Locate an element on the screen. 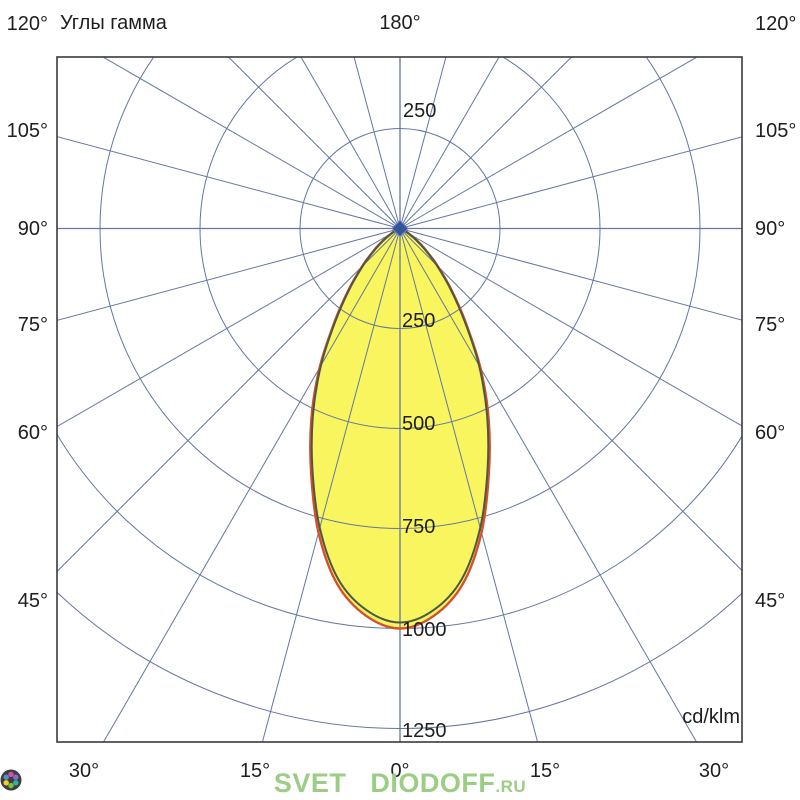  watermark-text-left: SVET is located at coordinates (310, 783).